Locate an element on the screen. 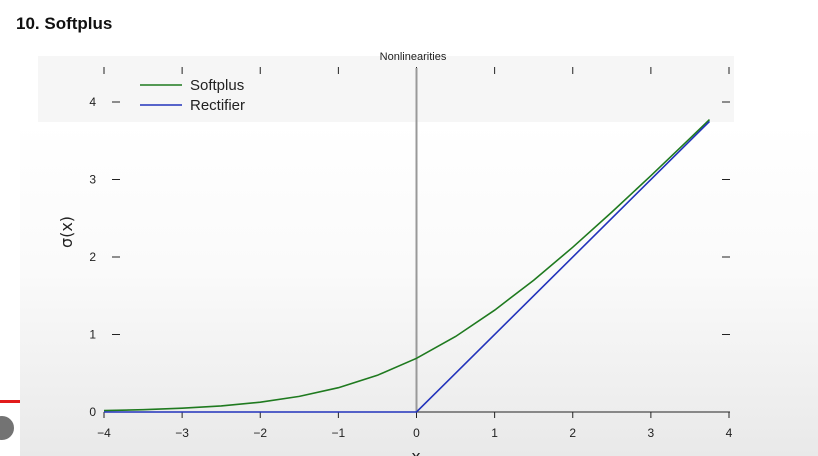  x-tick-label: 4 is located at coordinates (729, 433).